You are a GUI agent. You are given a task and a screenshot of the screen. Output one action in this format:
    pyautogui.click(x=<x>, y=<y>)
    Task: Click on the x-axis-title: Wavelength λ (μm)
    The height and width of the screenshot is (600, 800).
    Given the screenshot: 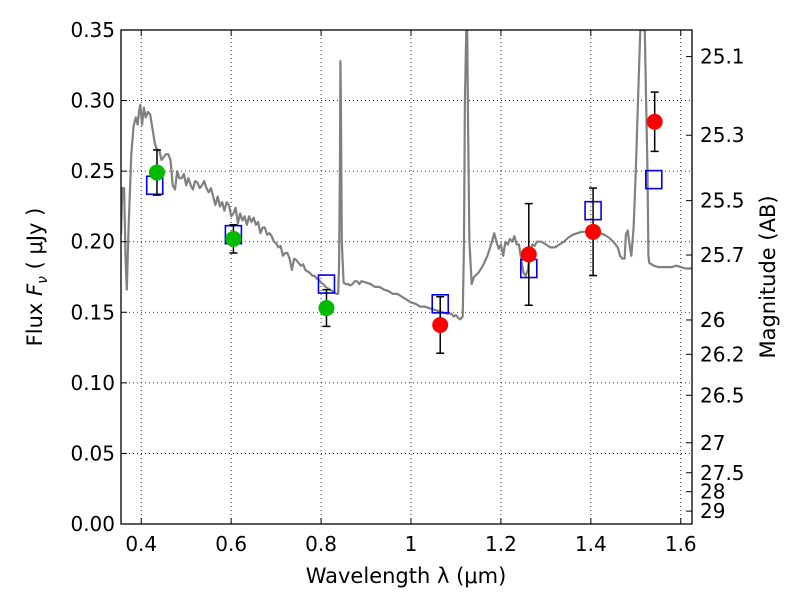 What is the action you would take?
    pyautogui.click(x=406, y=576)
    